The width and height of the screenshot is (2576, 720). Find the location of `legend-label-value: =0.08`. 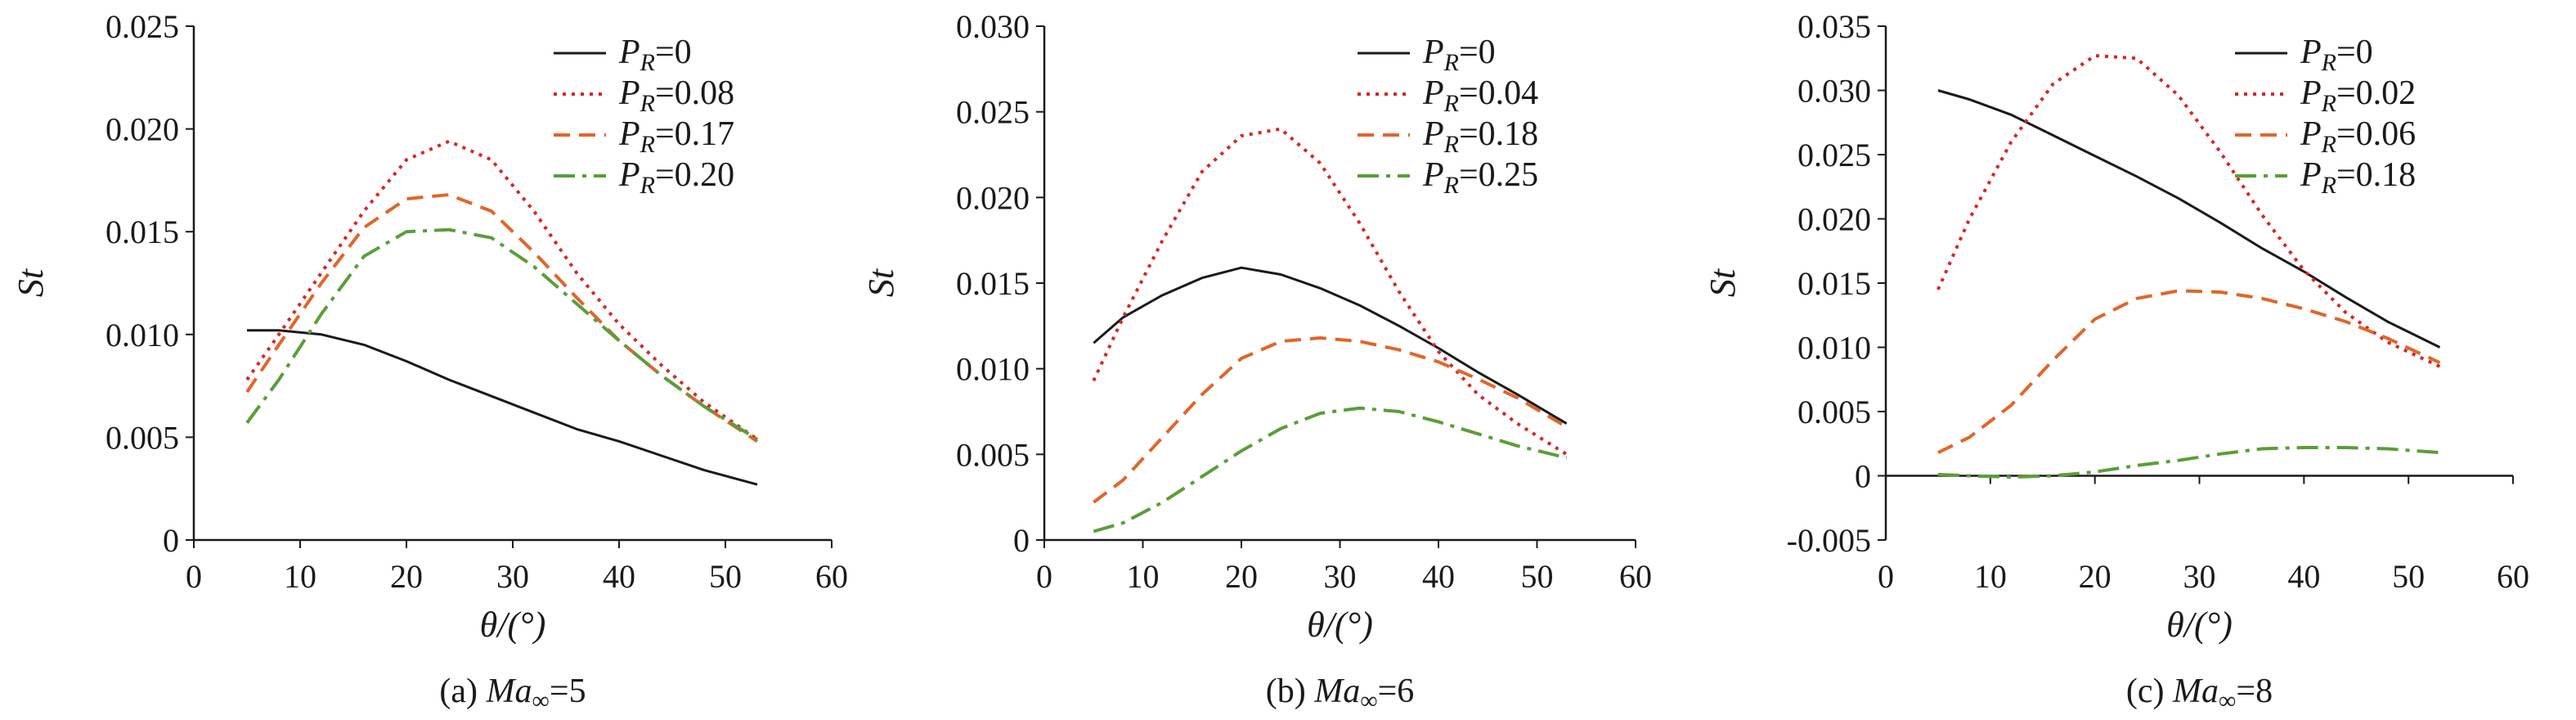

legend-label-value: =0.08 is located at coordinates (695, 93).